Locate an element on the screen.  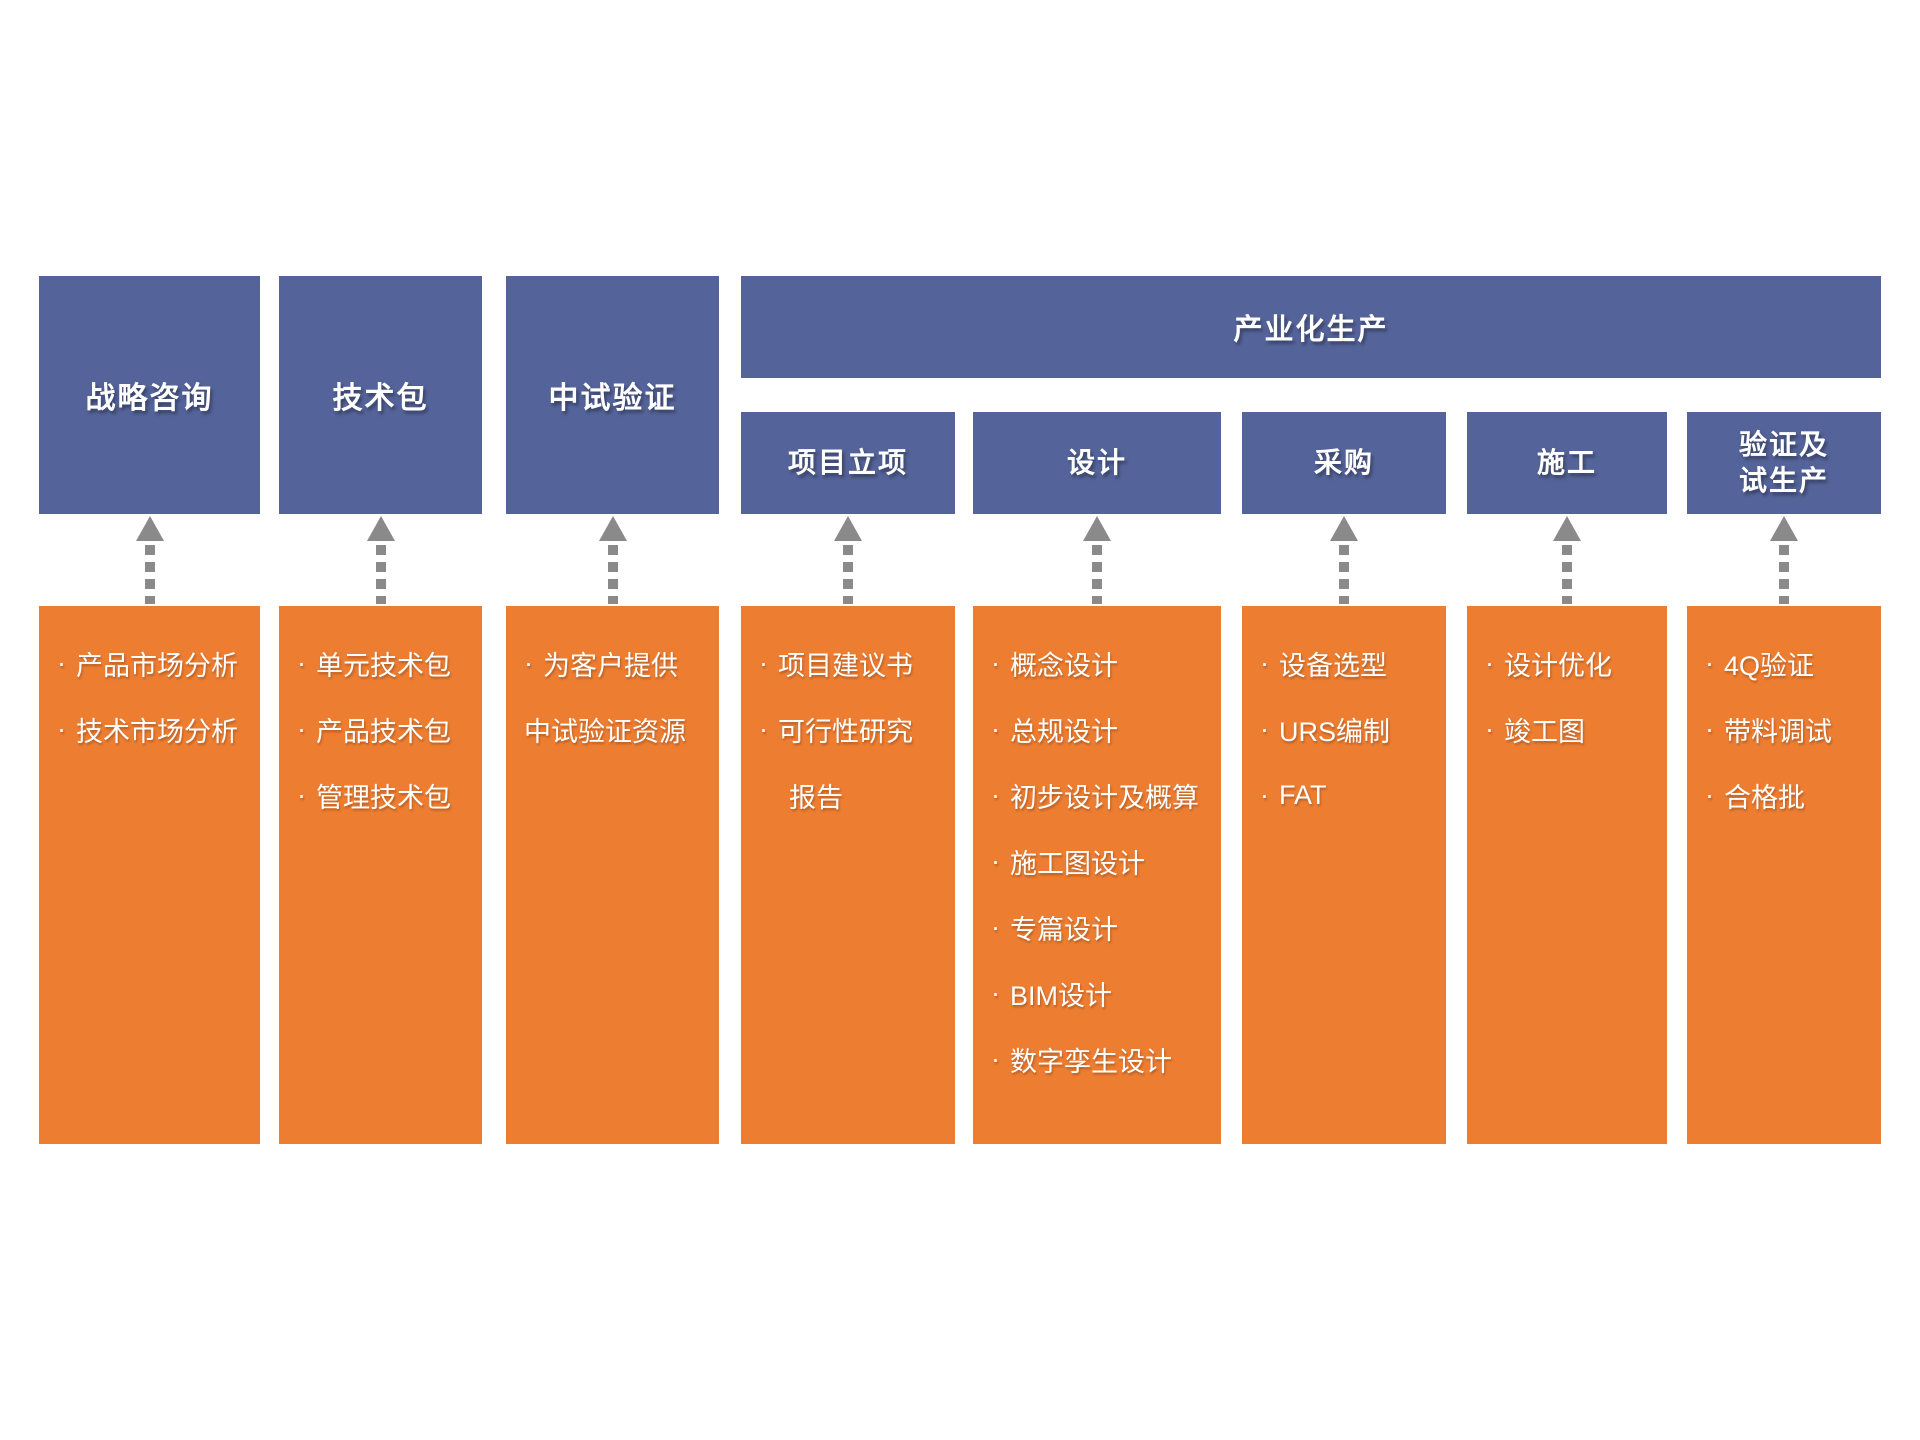
list-item: · BIM设计 is located at coordinates (1104, 993).